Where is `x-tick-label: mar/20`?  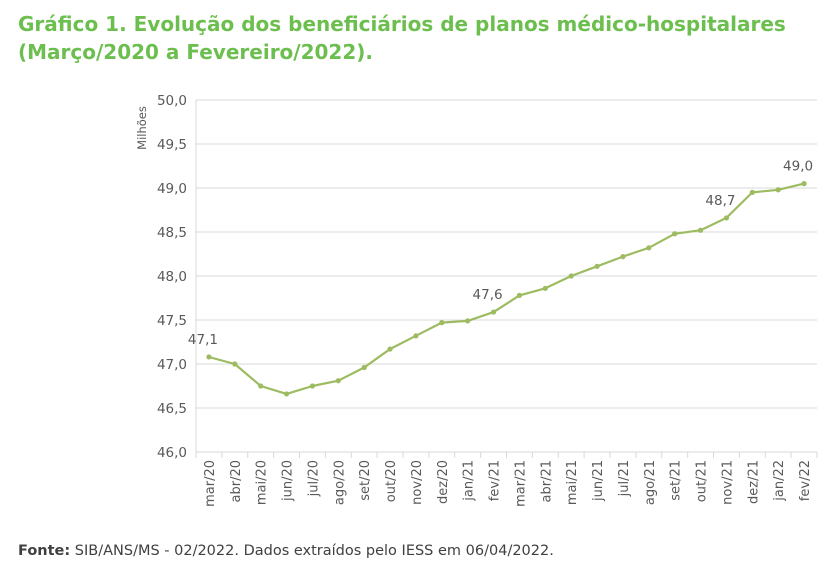
x-tick-label: mar/20 is located at coordinates (210, 483).